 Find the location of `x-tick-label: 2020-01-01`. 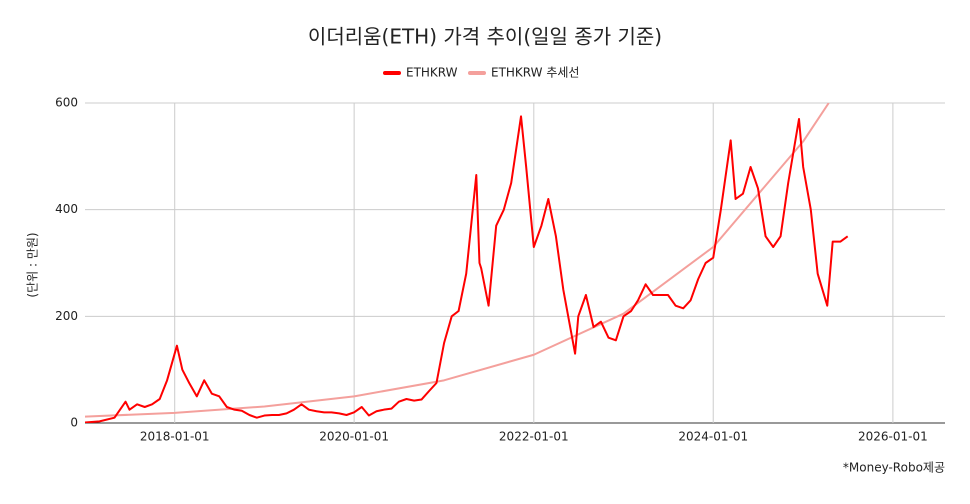

x-tick-label: 2020-01-01 is located at coordinates (354, 437).